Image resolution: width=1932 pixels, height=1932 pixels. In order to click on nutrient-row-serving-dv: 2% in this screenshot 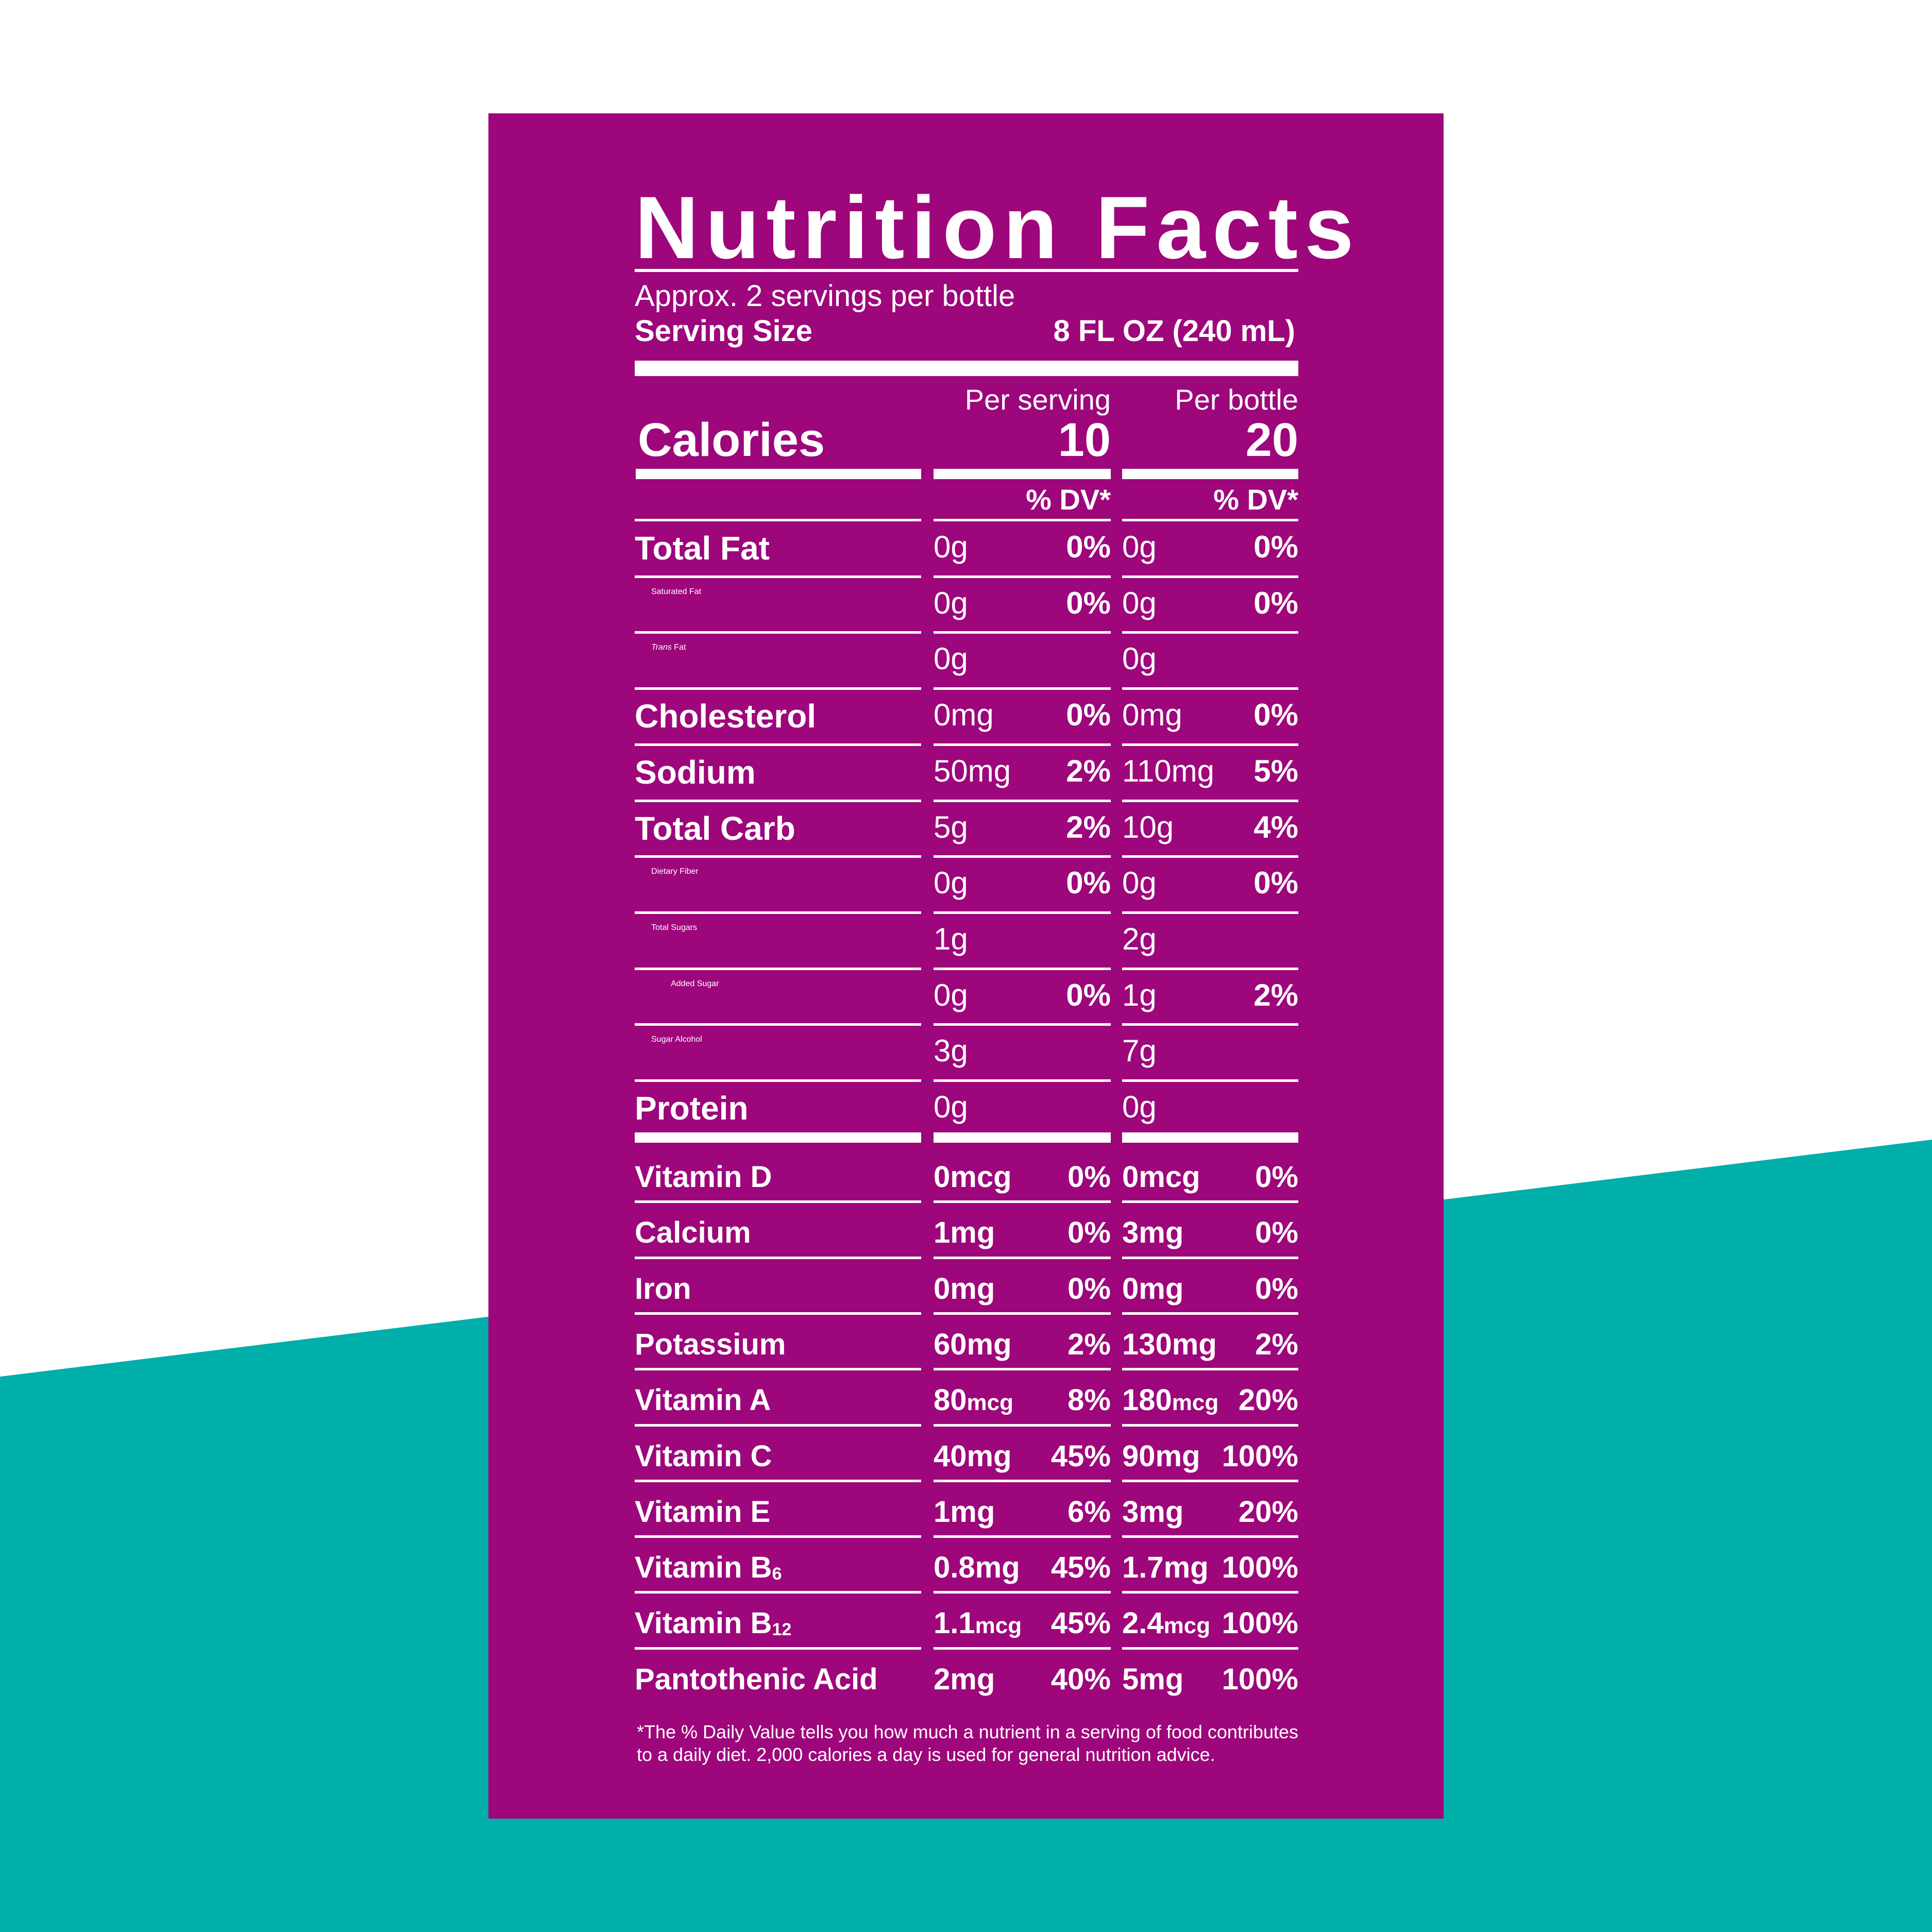, I will do `click(1088, 826)`.